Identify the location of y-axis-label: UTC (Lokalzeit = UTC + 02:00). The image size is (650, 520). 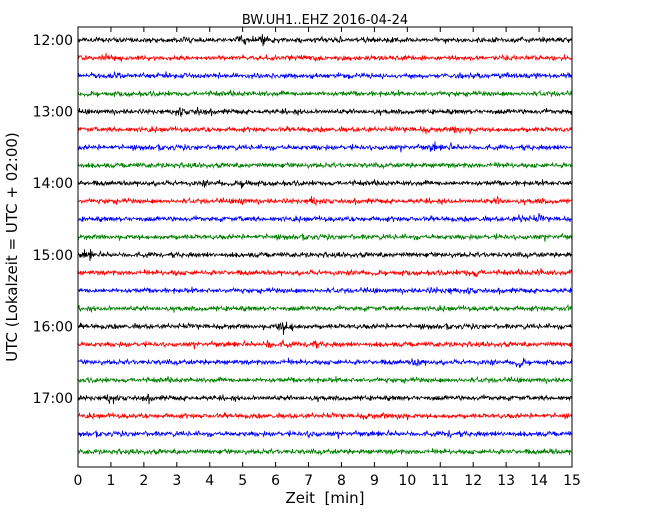
(12, 247).